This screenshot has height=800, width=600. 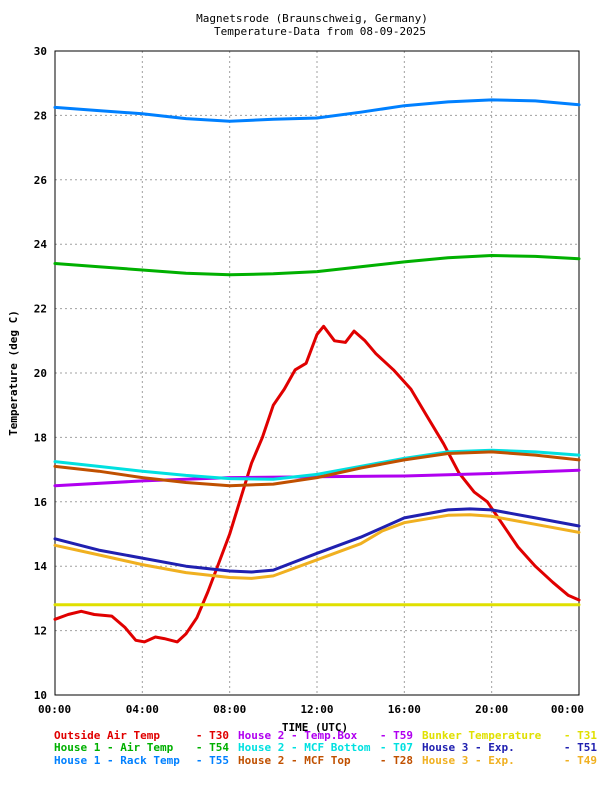 I want to click on y-tick-label: 24, so click(x=41, y=244).